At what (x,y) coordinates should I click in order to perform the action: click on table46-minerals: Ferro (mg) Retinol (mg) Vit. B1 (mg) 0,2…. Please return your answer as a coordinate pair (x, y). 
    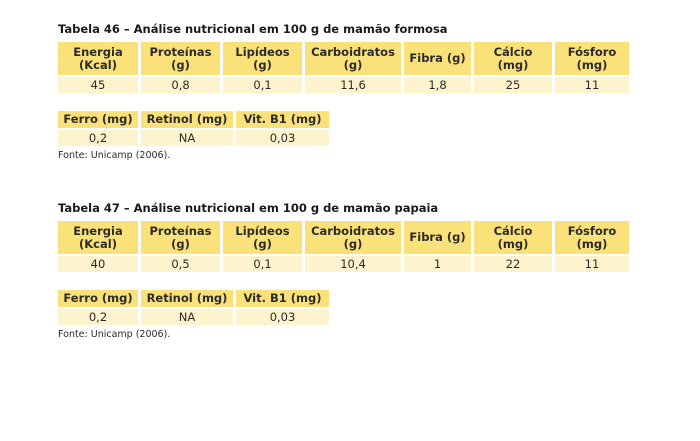
    Looking at the image, I should click on (193, 128).